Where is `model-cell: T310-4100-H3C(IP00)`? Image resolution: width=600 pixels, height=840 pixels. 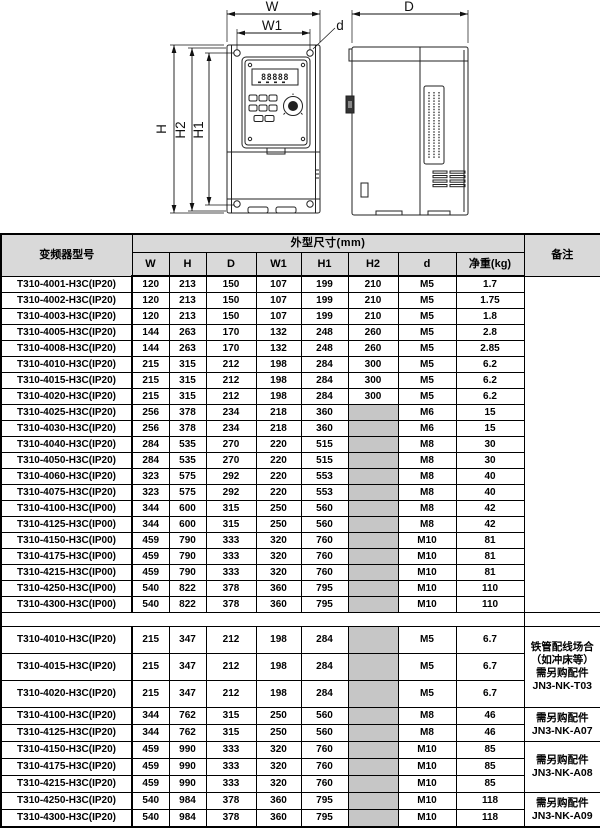 model-cell: T310-4100-H3C(IP00) is located at coordinates (66, 508).